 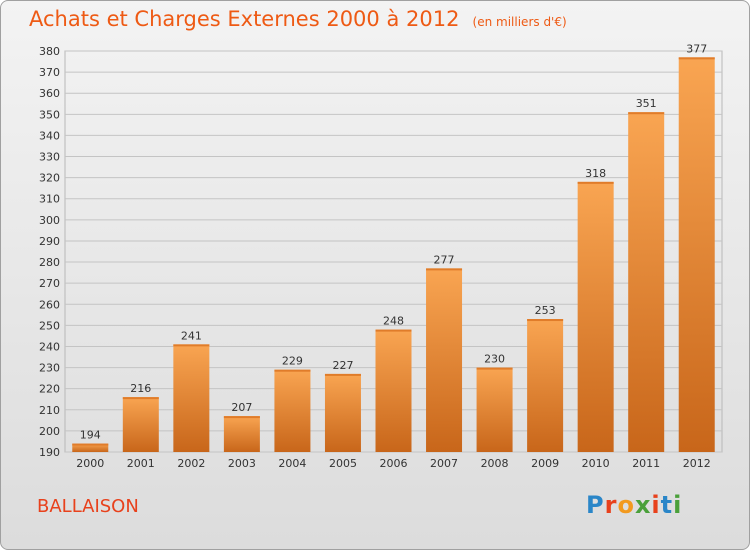 What do you see at coordinates (343, 463) in the screenshot?
I see `x-tick-label: 2005` at bounding box center [343, 463].